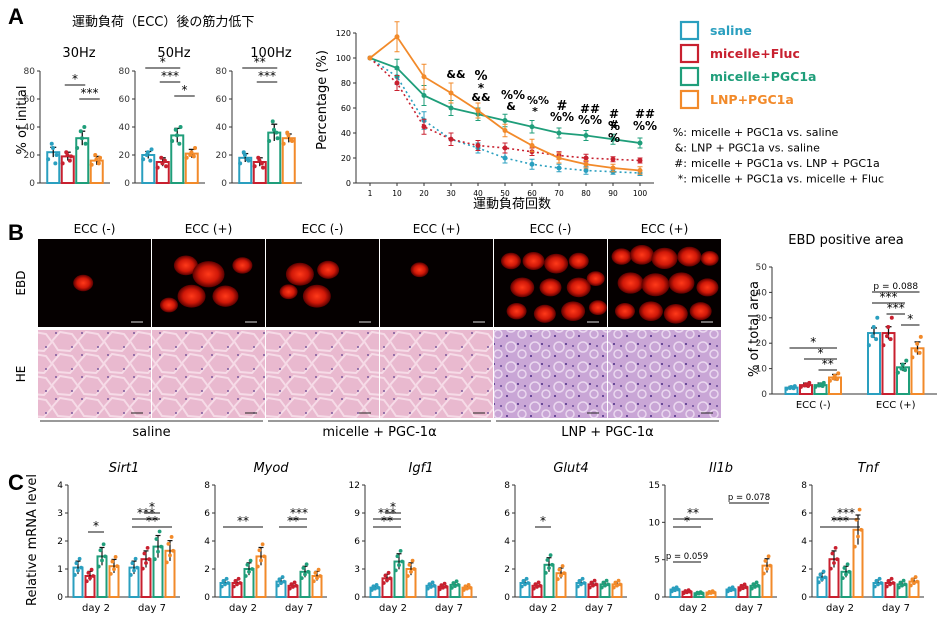  What do you see at coordinates (665, 229) in the screenshot?
I see `panel-b-col-label: ECC (+)` at bounding box center [665, 229].